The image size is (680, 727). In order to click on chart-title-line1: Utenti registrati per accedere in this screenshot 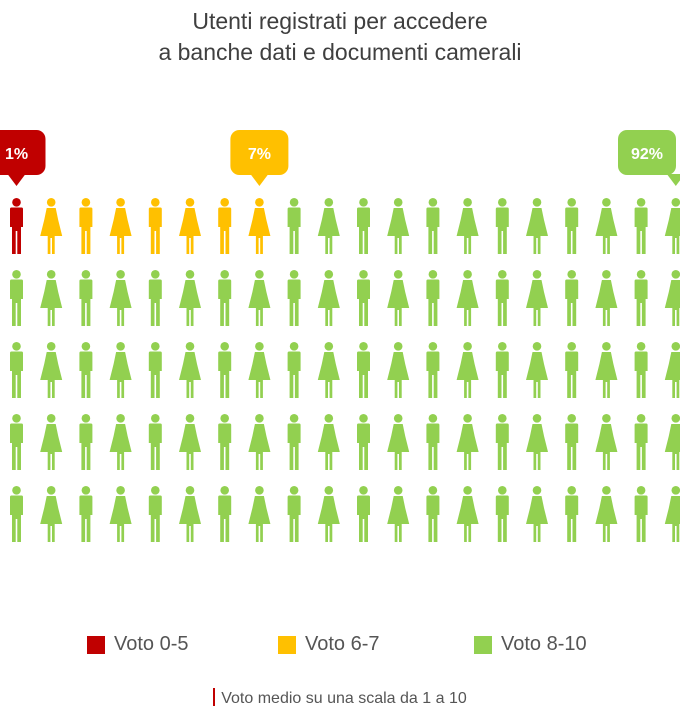, I will do `click(340, 21)`.